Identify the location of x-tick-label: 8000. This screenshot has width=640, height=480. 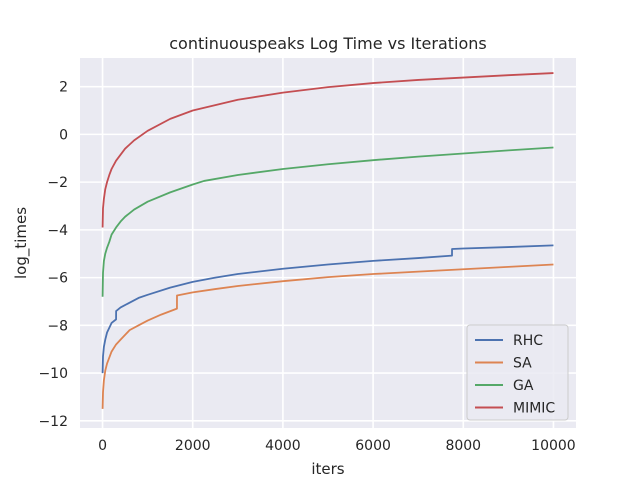
(463, 446).